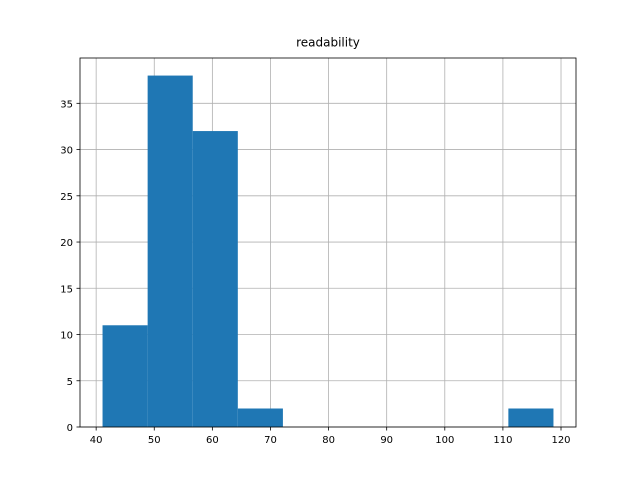 This screenshot has width=640, height=484. Describe the element at coordinates (386, 440) in the screenshot. I see `x-tick-label: 90` at that location.